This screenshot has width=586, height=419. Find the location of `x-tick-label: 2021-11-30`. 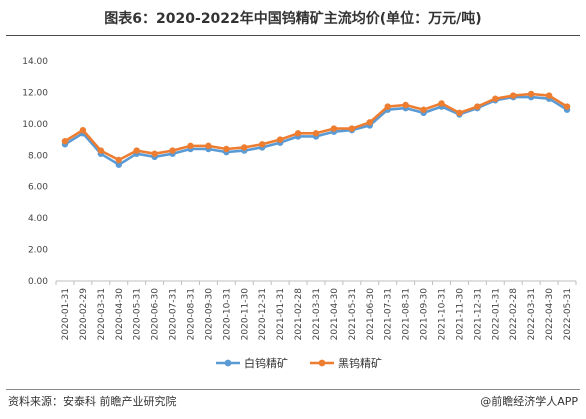

x-tick-label: 2021-11-30 is located at coordinates (460, 314).